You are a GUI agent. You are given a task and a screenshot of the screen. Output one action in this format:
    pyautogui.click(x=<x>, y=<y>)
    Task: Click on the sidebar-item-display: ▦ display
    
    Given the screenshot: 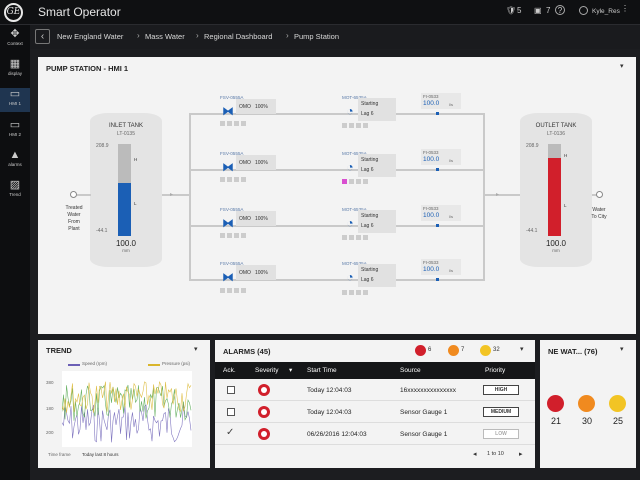 What is the action you would take?
    pyautogui.click(x=15, y=70)
    